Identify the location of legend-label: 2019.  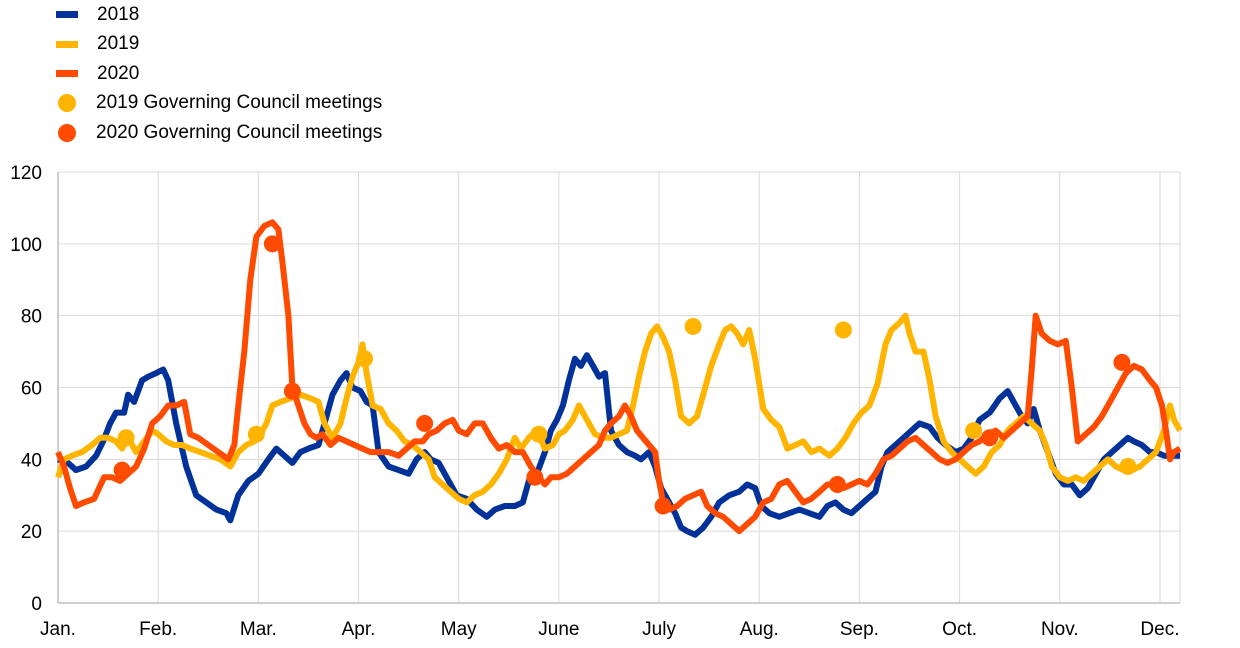
(118, 44).